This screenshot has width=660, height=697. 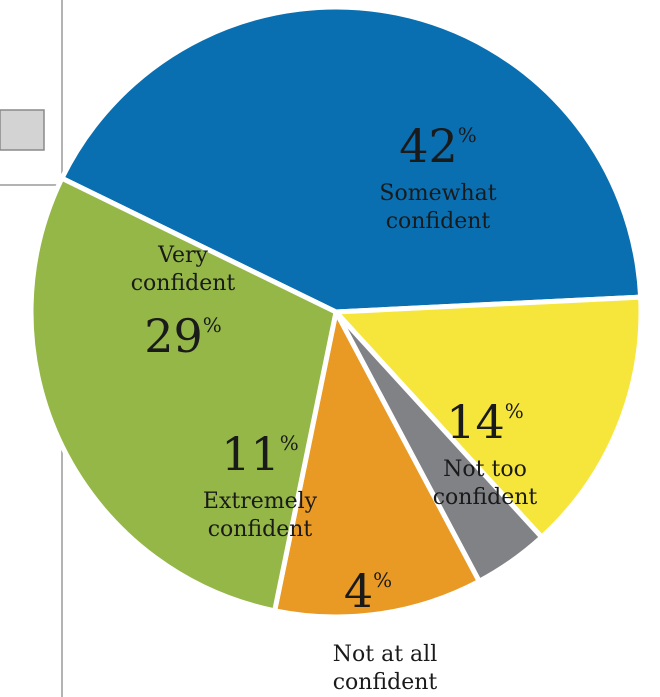 I want to click on slice-category-label-line: Extremely, so click(x=260, y=501).